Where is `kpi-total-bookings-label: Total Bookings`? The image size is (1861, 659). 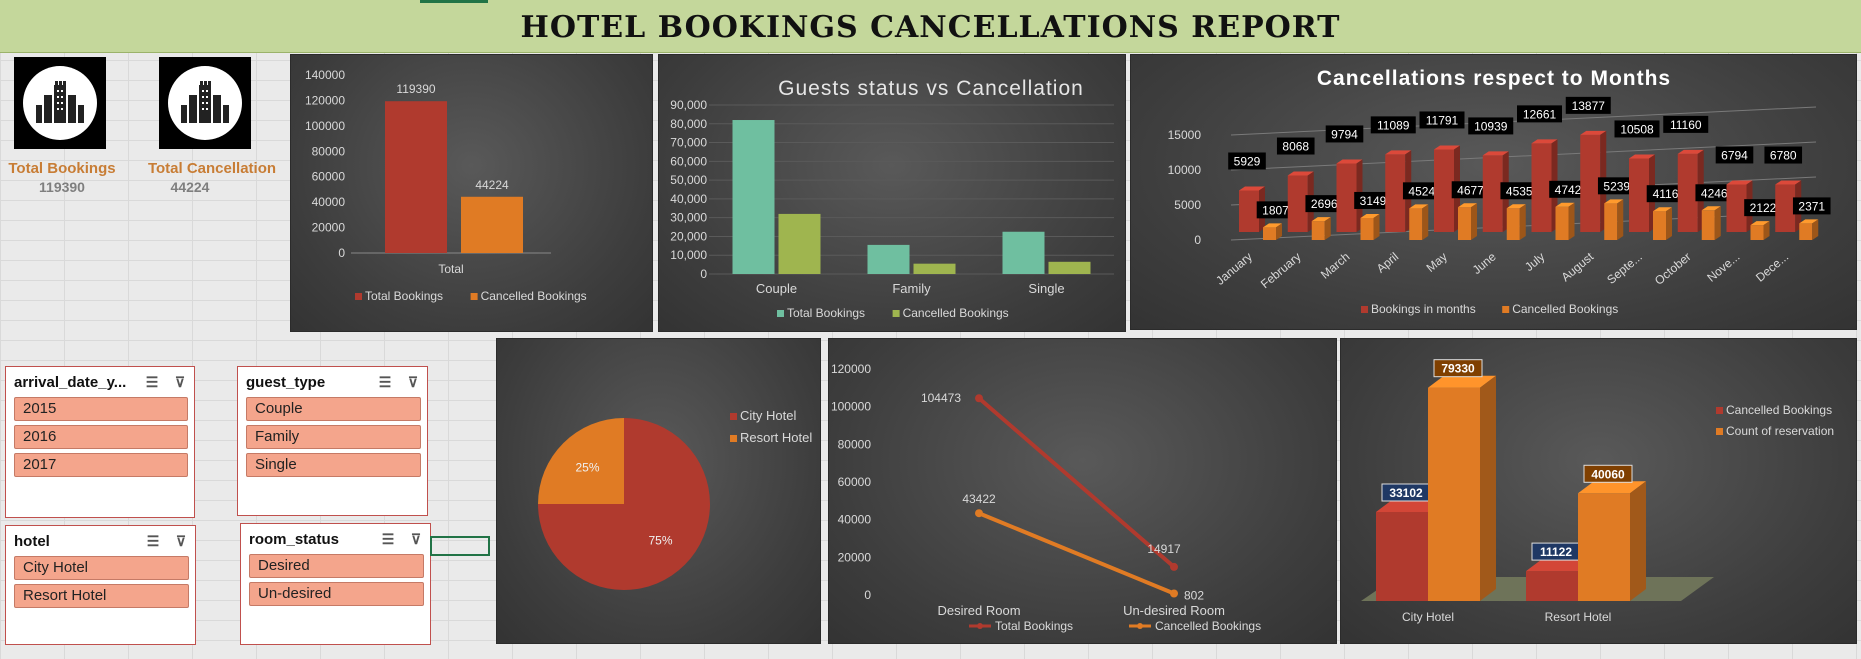 kpi-total-bookings-label: Total Bookings is located at coordinates (62, 168).